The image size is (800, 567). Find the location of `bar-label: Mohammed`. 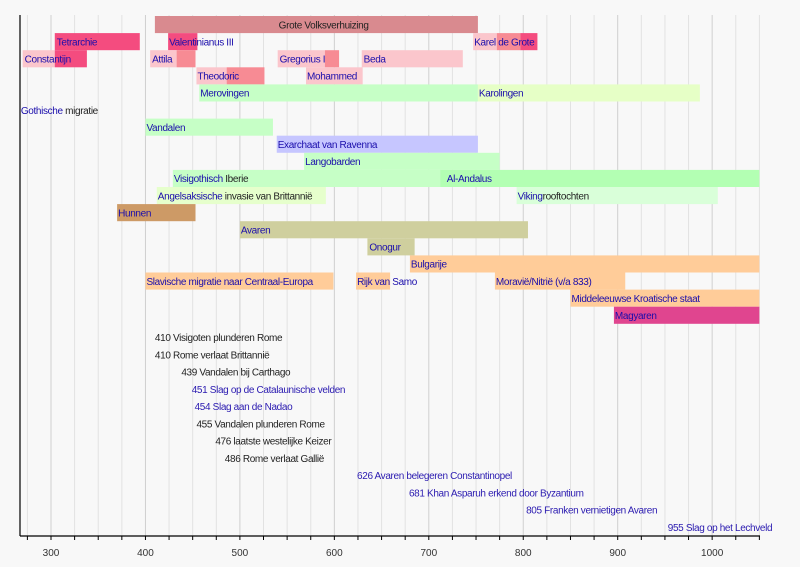

bar-label: Mohammed is located at coordinates (332, 77).